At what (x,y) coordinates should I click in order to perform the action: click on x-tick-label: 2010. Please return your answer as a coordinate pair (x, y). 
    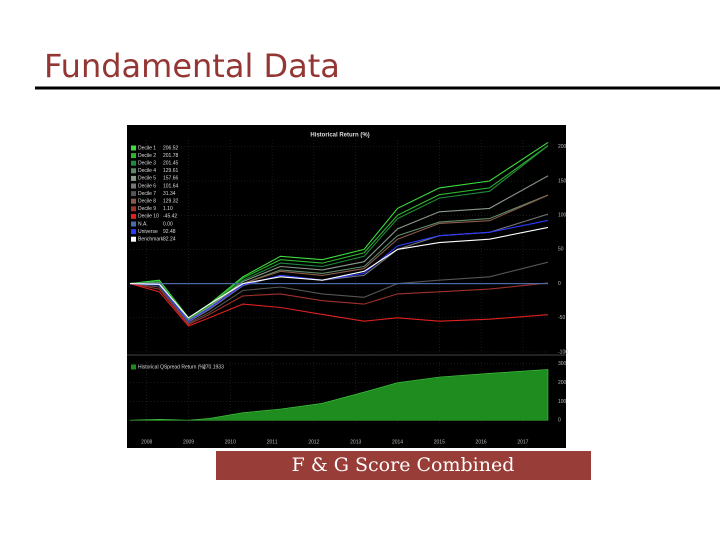
    Looking at the image, I should click on (230, 442).